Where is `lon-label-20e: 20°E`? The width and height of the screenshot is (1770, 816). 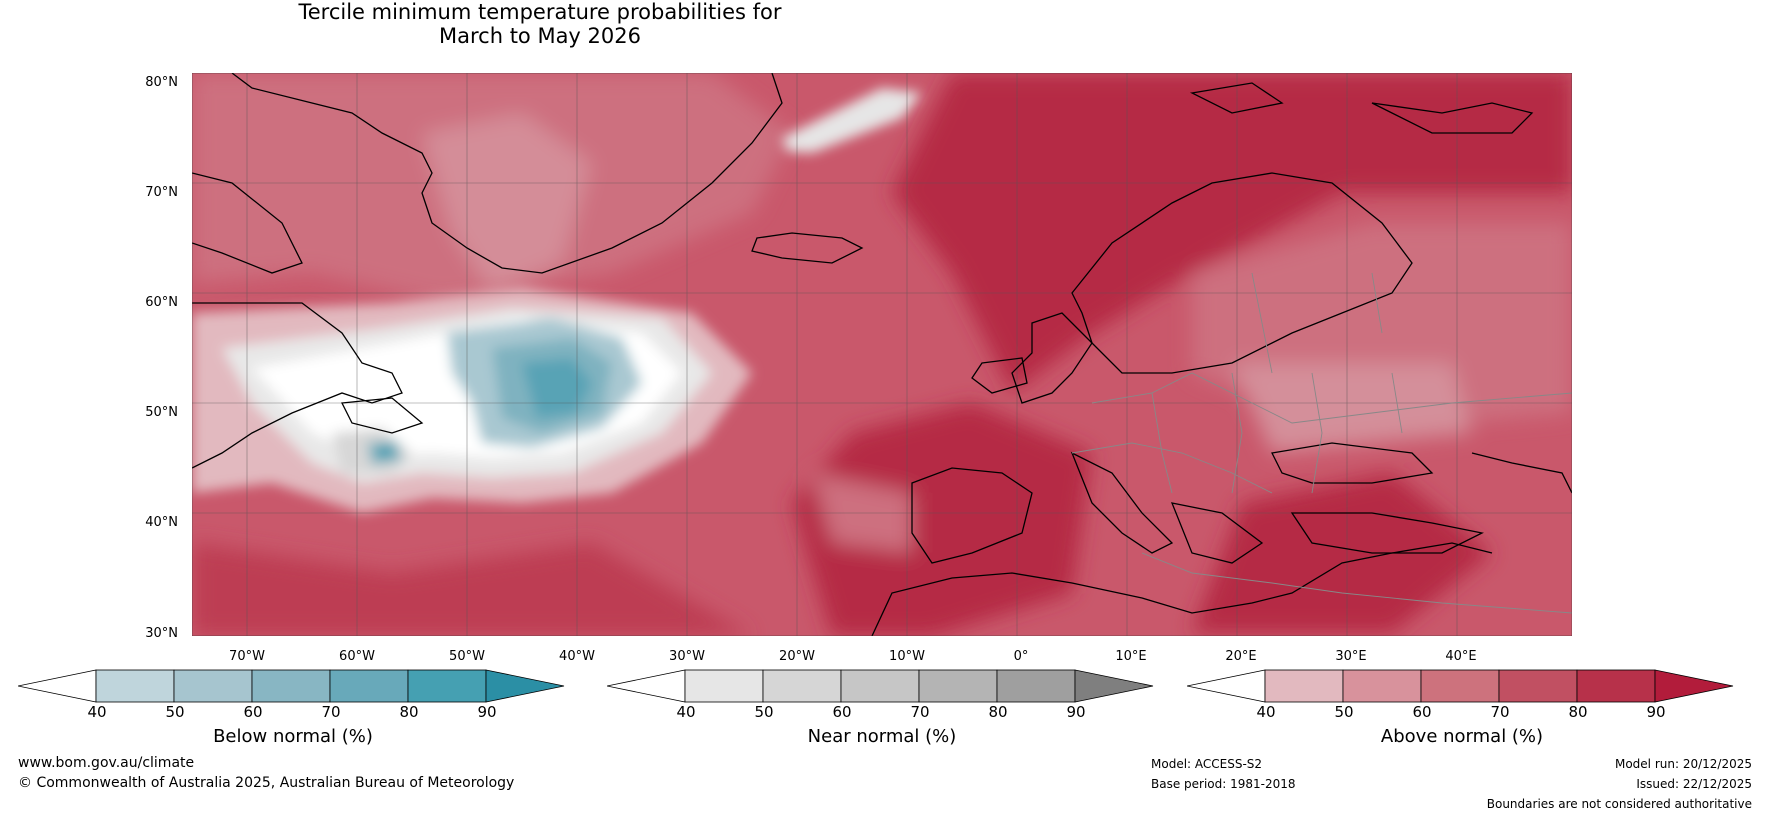
lon-label-20e: 20°E is located at coordinates (1241, 656).